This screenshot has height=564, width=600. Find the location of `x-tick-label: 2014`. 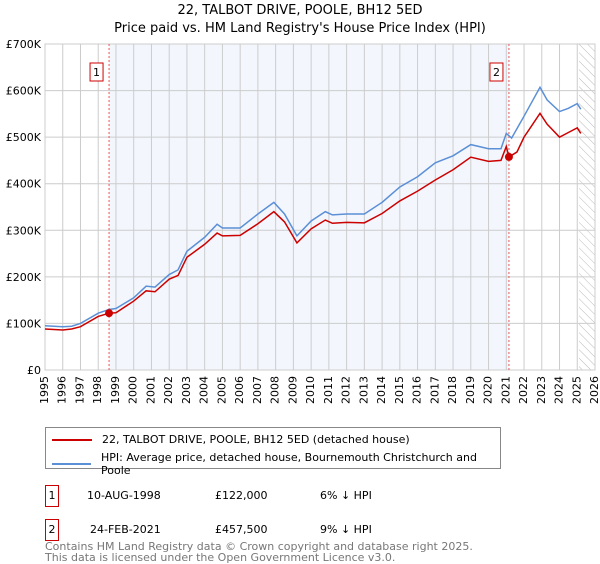

x-tick-label: 2014 is located at coordinates (381, 390).